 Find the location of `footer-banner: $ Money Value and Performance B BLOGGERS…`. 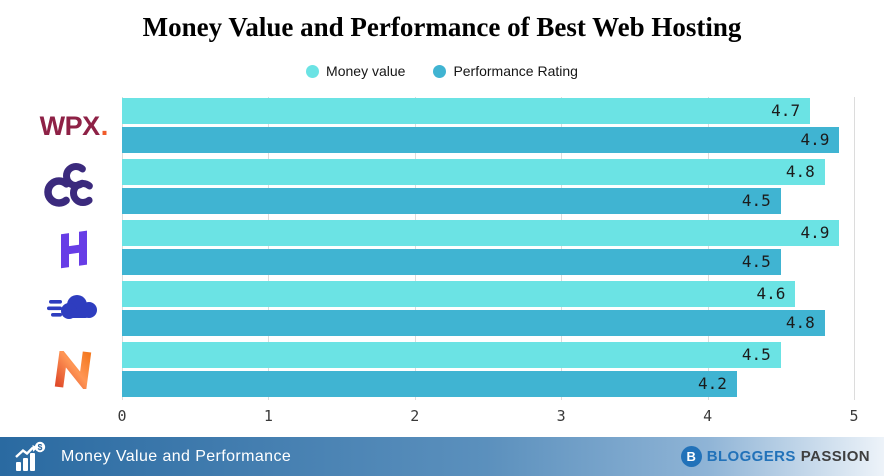

footer-banner: $ Money Value and Performance B BLOGGERS… is located at coordinates (442, 456).